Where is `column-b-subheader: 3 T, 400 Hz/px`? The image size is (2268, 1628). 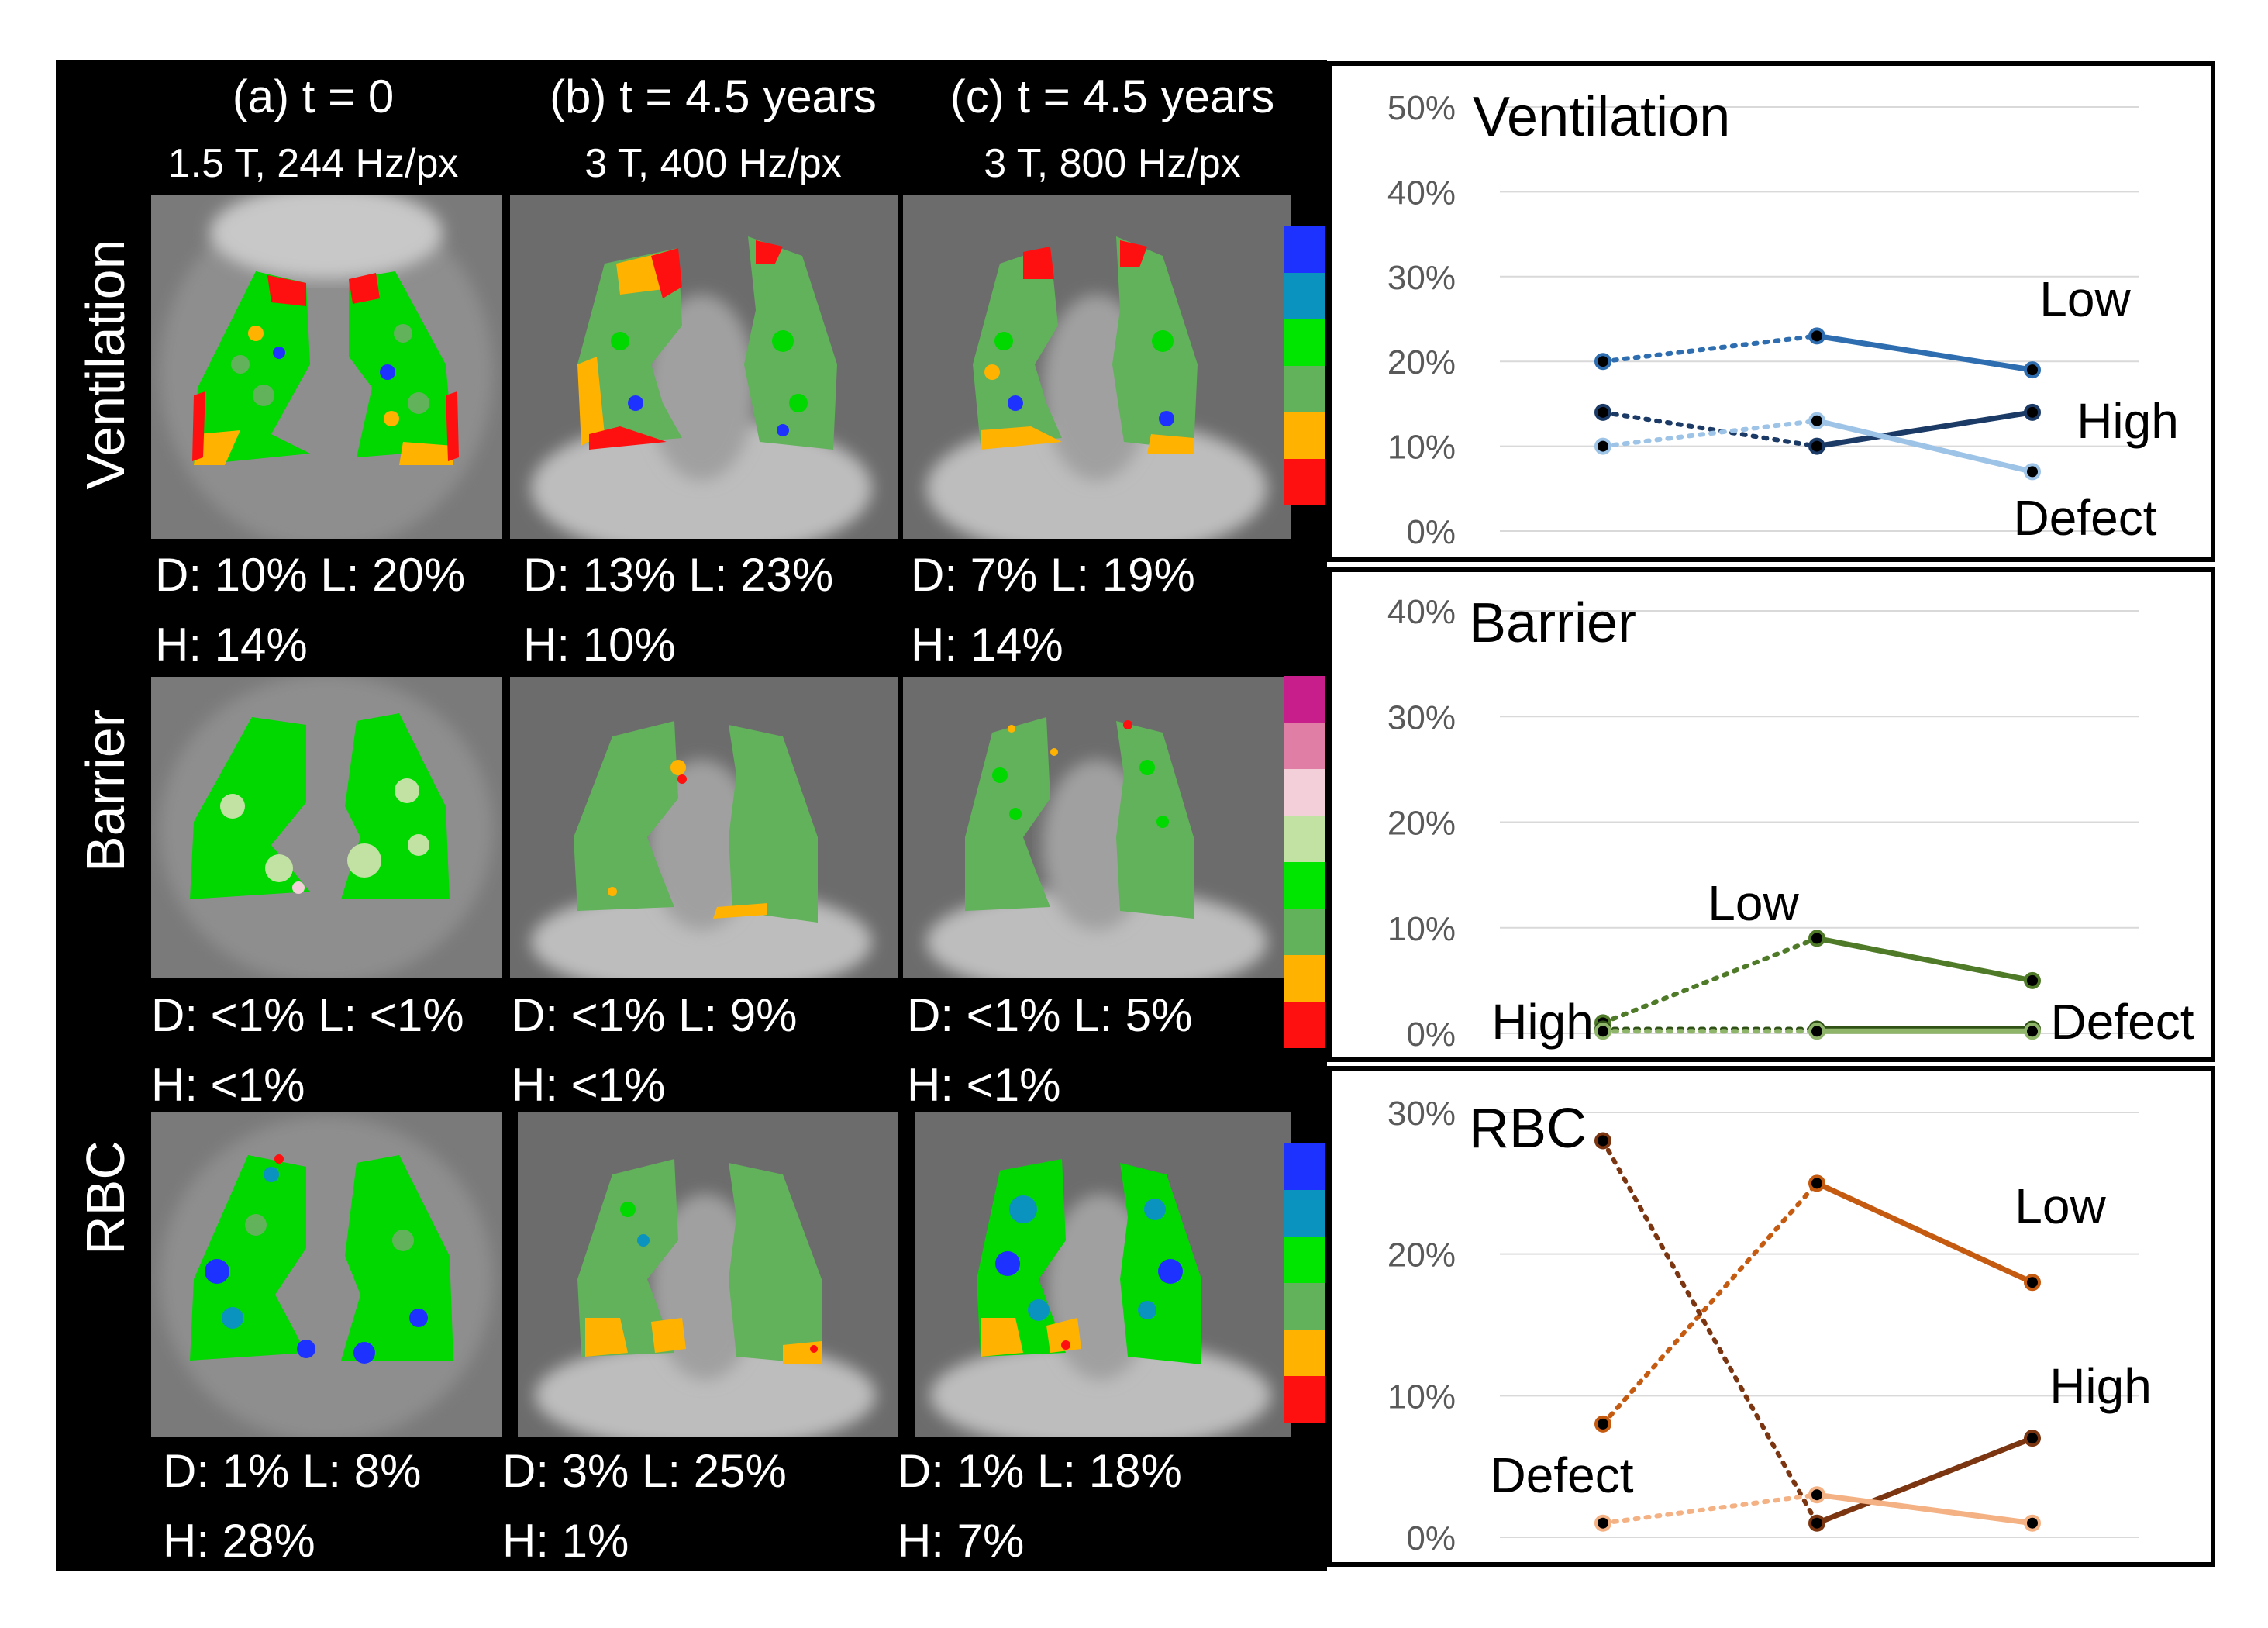 column-b-subheader: 3 T, 400 Hz/px is located at coordinates (712, 164).